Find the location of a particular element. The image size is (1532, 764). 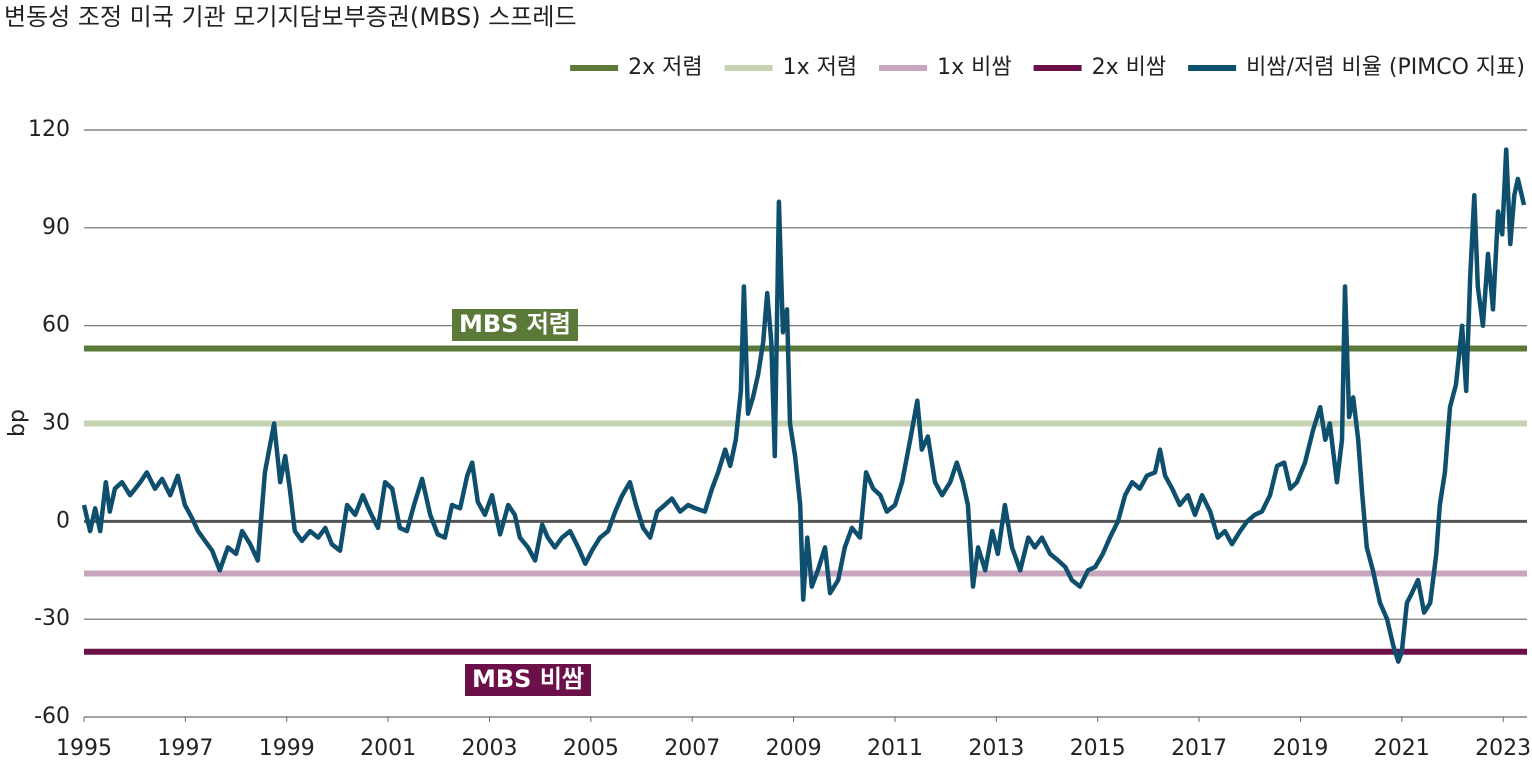

x-tick-label: 2007 is located at coordinates (692, 748).